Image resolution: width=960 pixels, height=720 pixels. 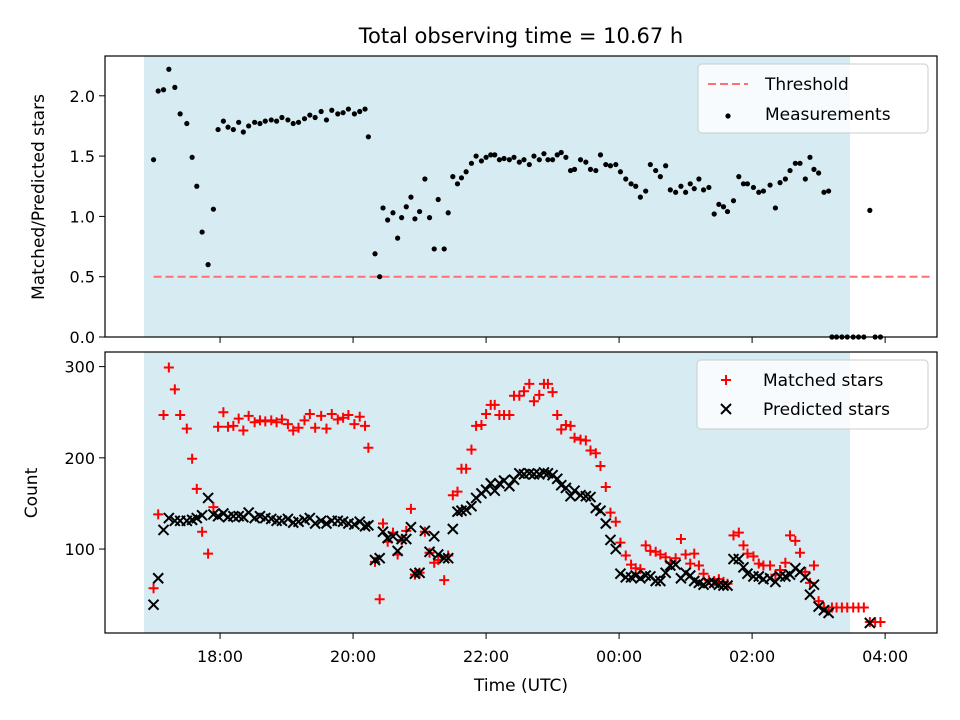 I want to click on top-legend-box, so click(x=813, y=98).